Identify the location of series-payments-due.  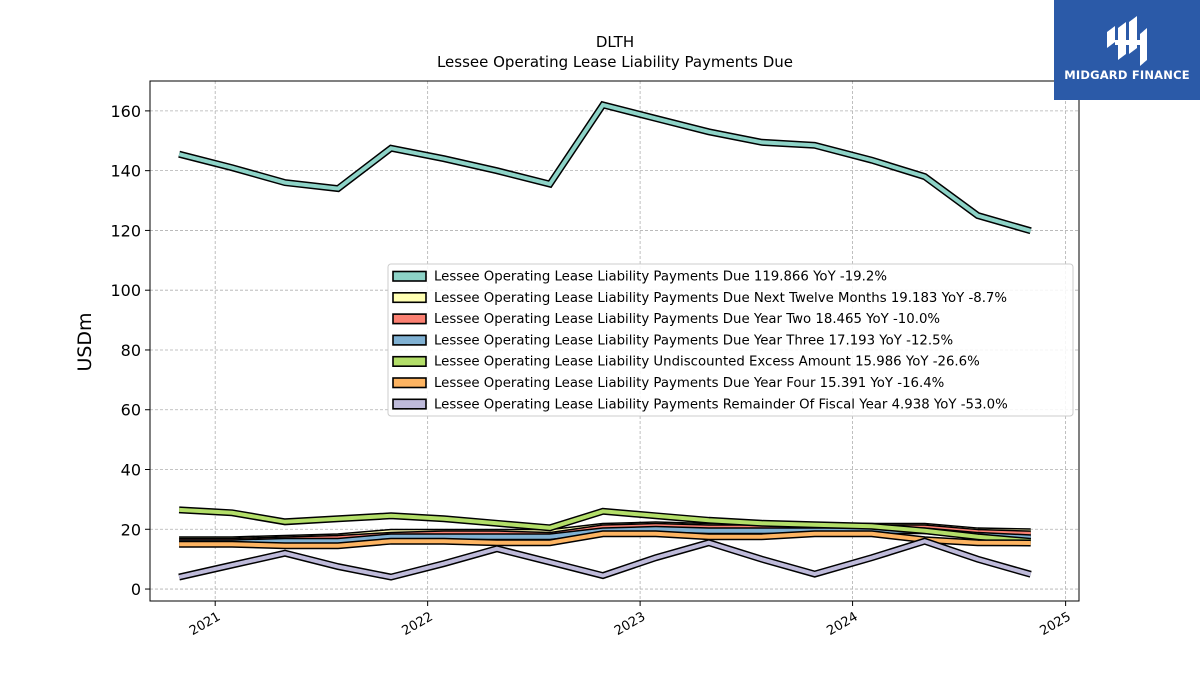
(605, 167).